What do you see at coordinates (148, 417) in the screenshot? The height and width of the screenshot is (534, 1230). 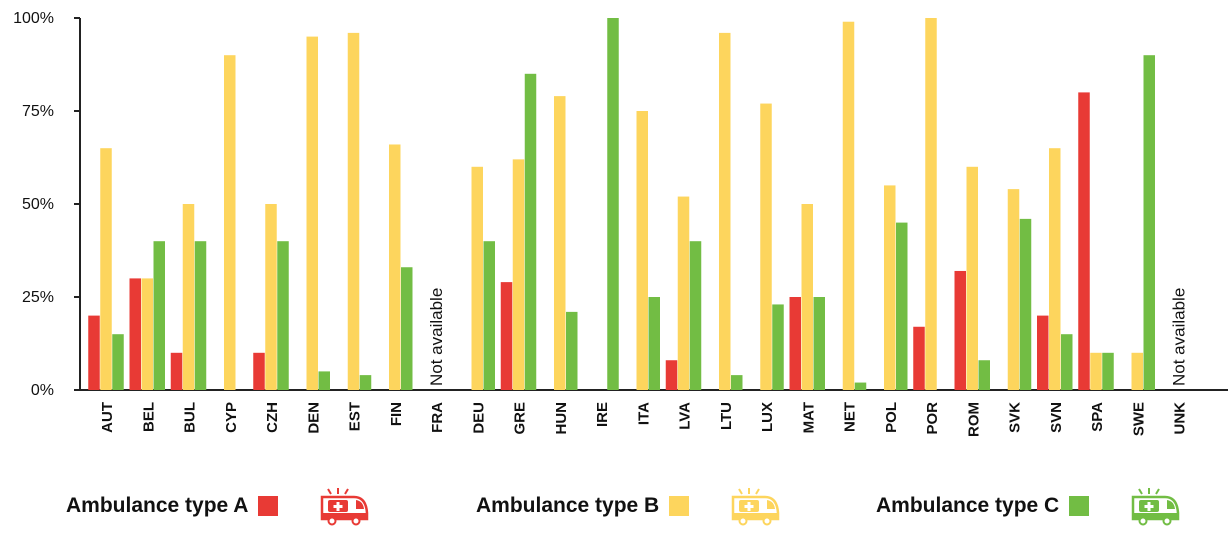 I see `x-tick-label: BEL` at bounding box center [148, 417].